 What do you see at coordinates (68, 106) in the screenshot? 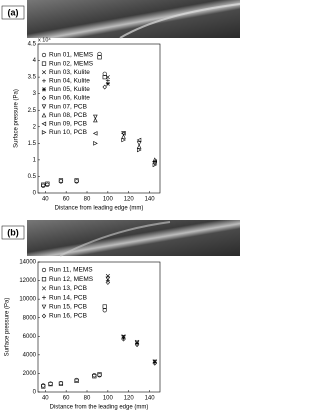
I see `legend-label: Run 07, PCB` at bounding box center [68, 106].